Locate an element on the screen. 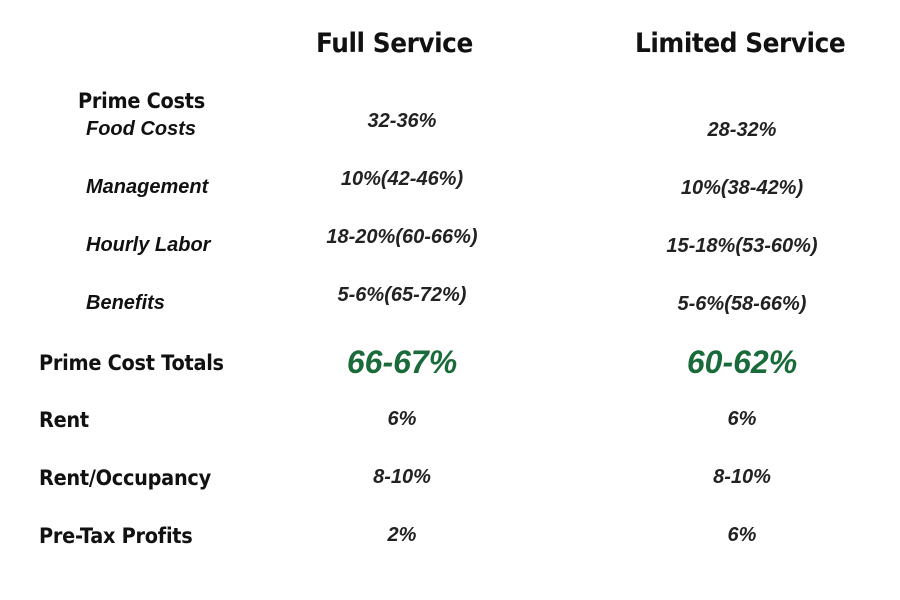 The image size is (900, 600). limited-service-pre-tax-profits: 6% is located at coordinates (742, 535).